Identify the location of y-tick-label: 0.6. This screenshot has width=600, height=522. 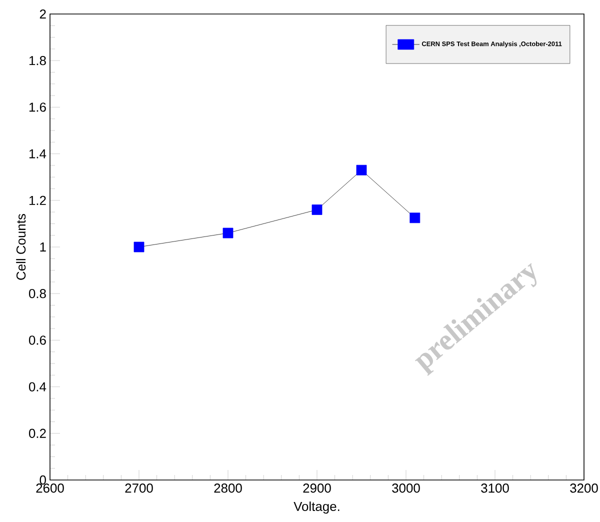
(37, 340).